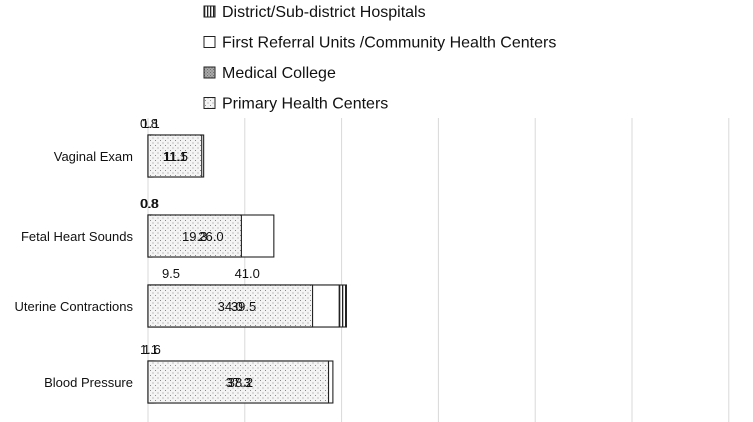  I want to click on data-label-primary-health-centers: 34.0, so click(230, 306).